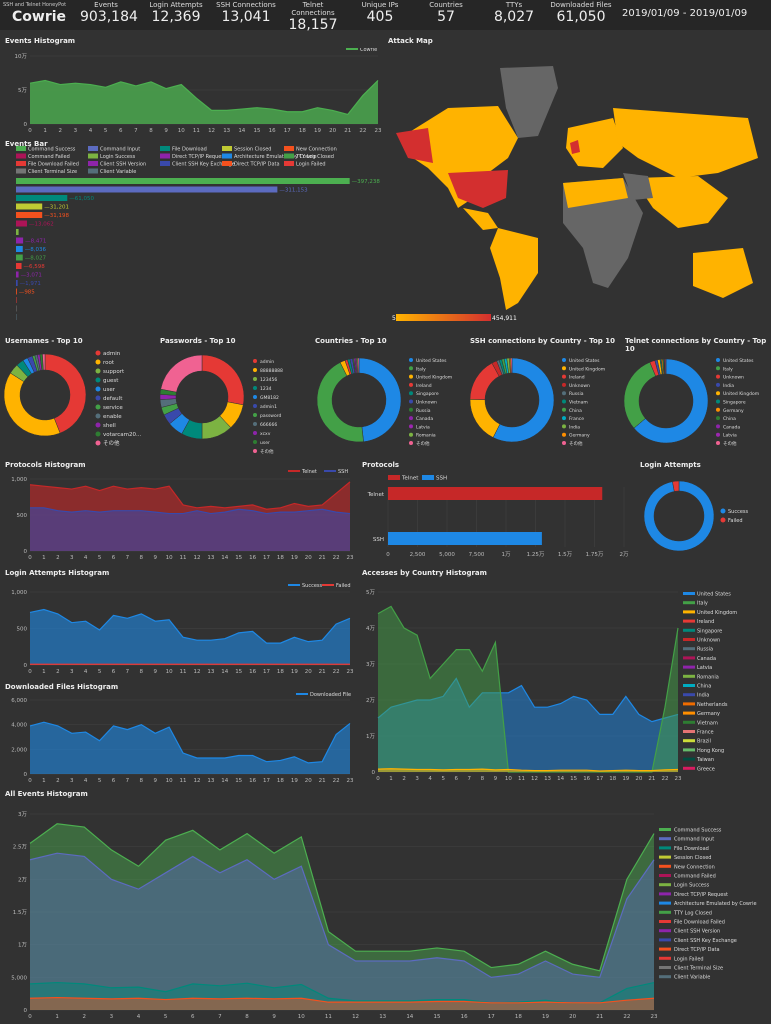 Image resolution: width=771 pixels, height=1024 pixels. I want to click on legend-label: New Connection, so click(694, 867).